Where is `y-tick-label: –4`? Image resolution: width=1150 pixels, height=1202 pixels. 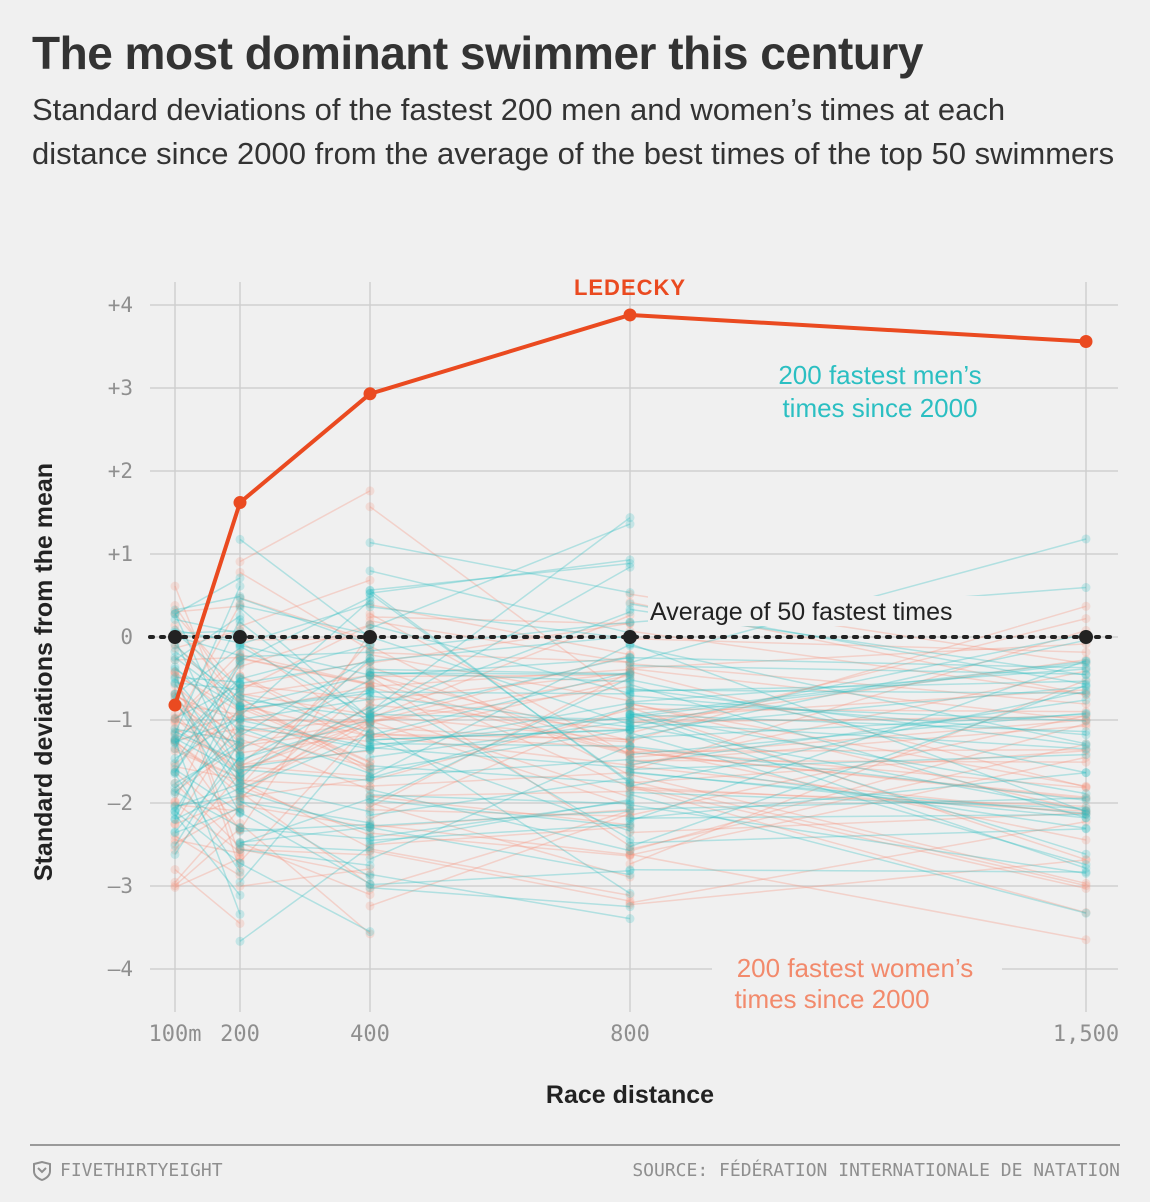
y-tick-label: –4 is located at coordinates (120, 969).